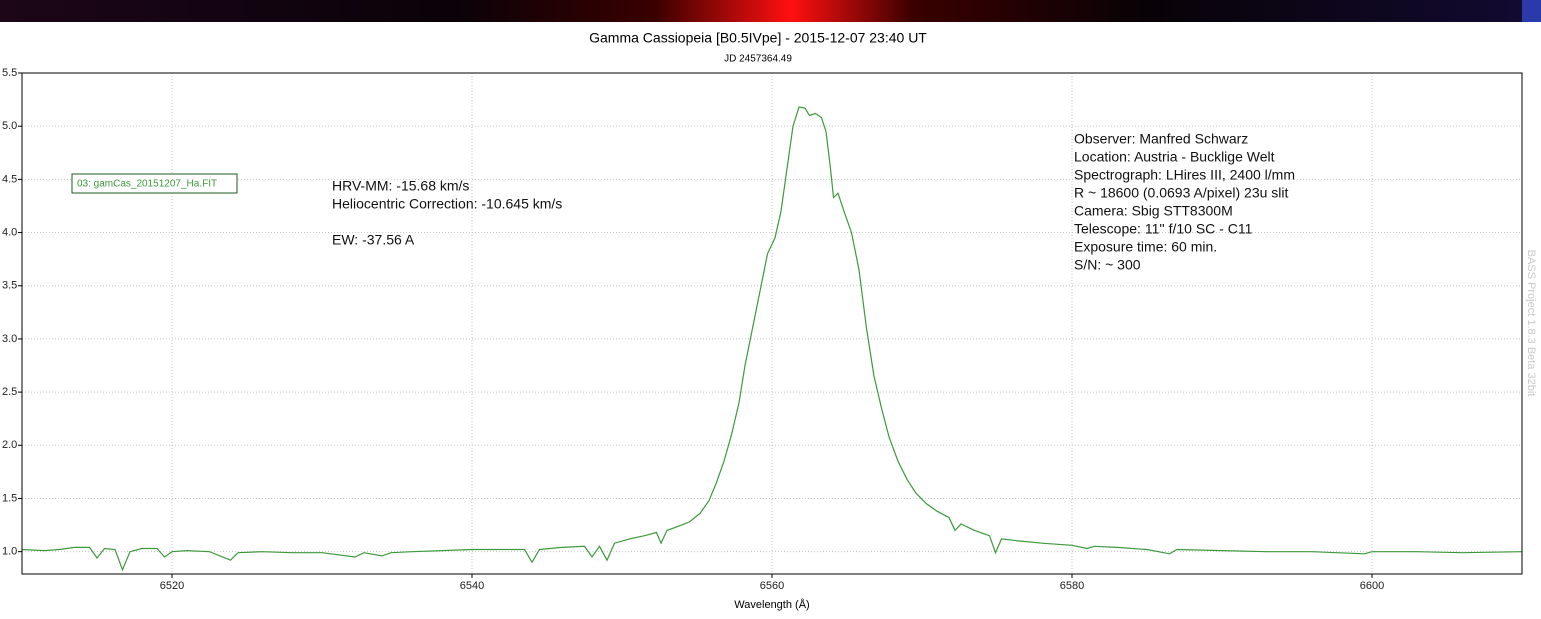  What do you see at coordinates (1531, 11) in the screenshot?
I see `strip-end` at bounding box center [1531, 11].